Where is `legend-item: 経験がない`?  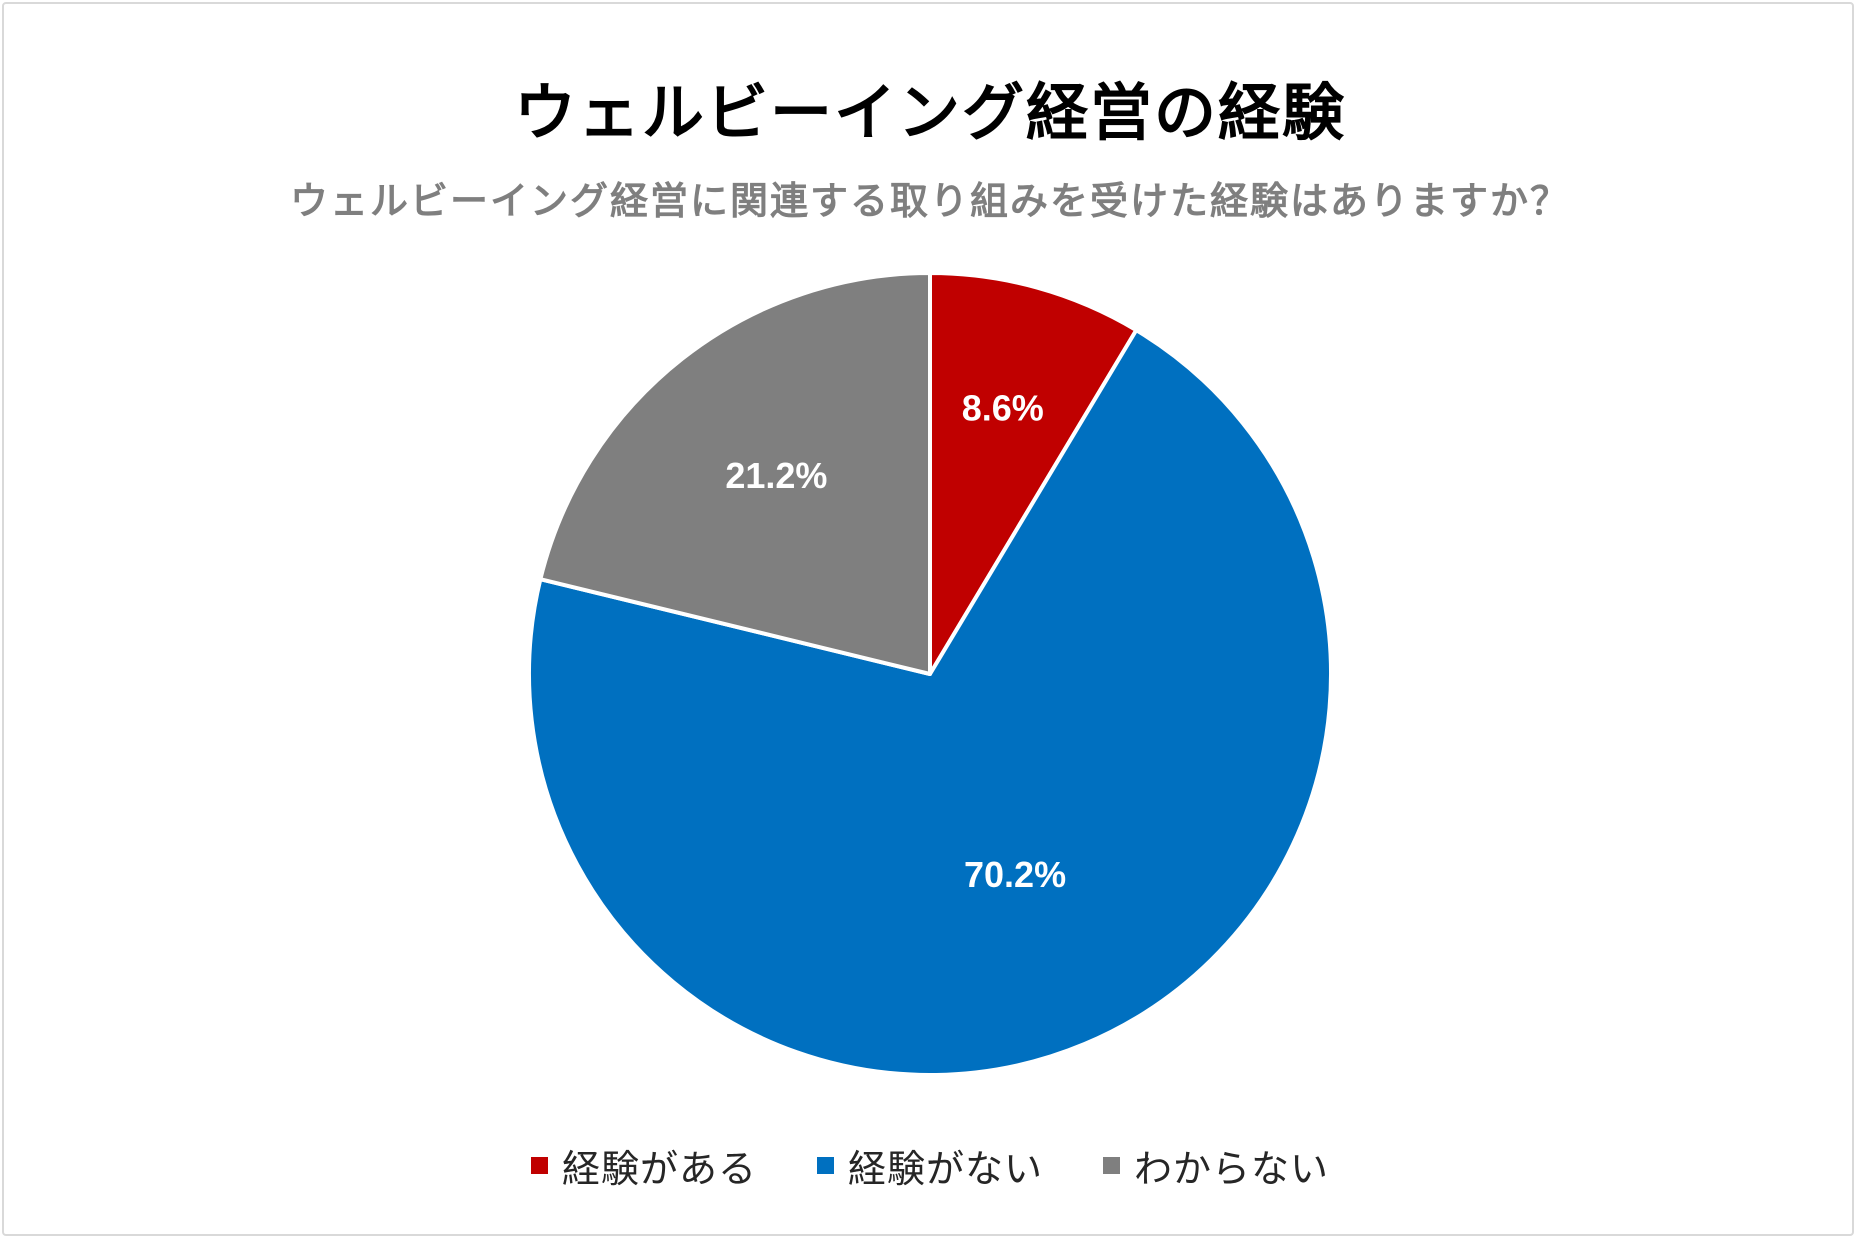
legend-item: 経験がない is located at coordinates (929, 1165).